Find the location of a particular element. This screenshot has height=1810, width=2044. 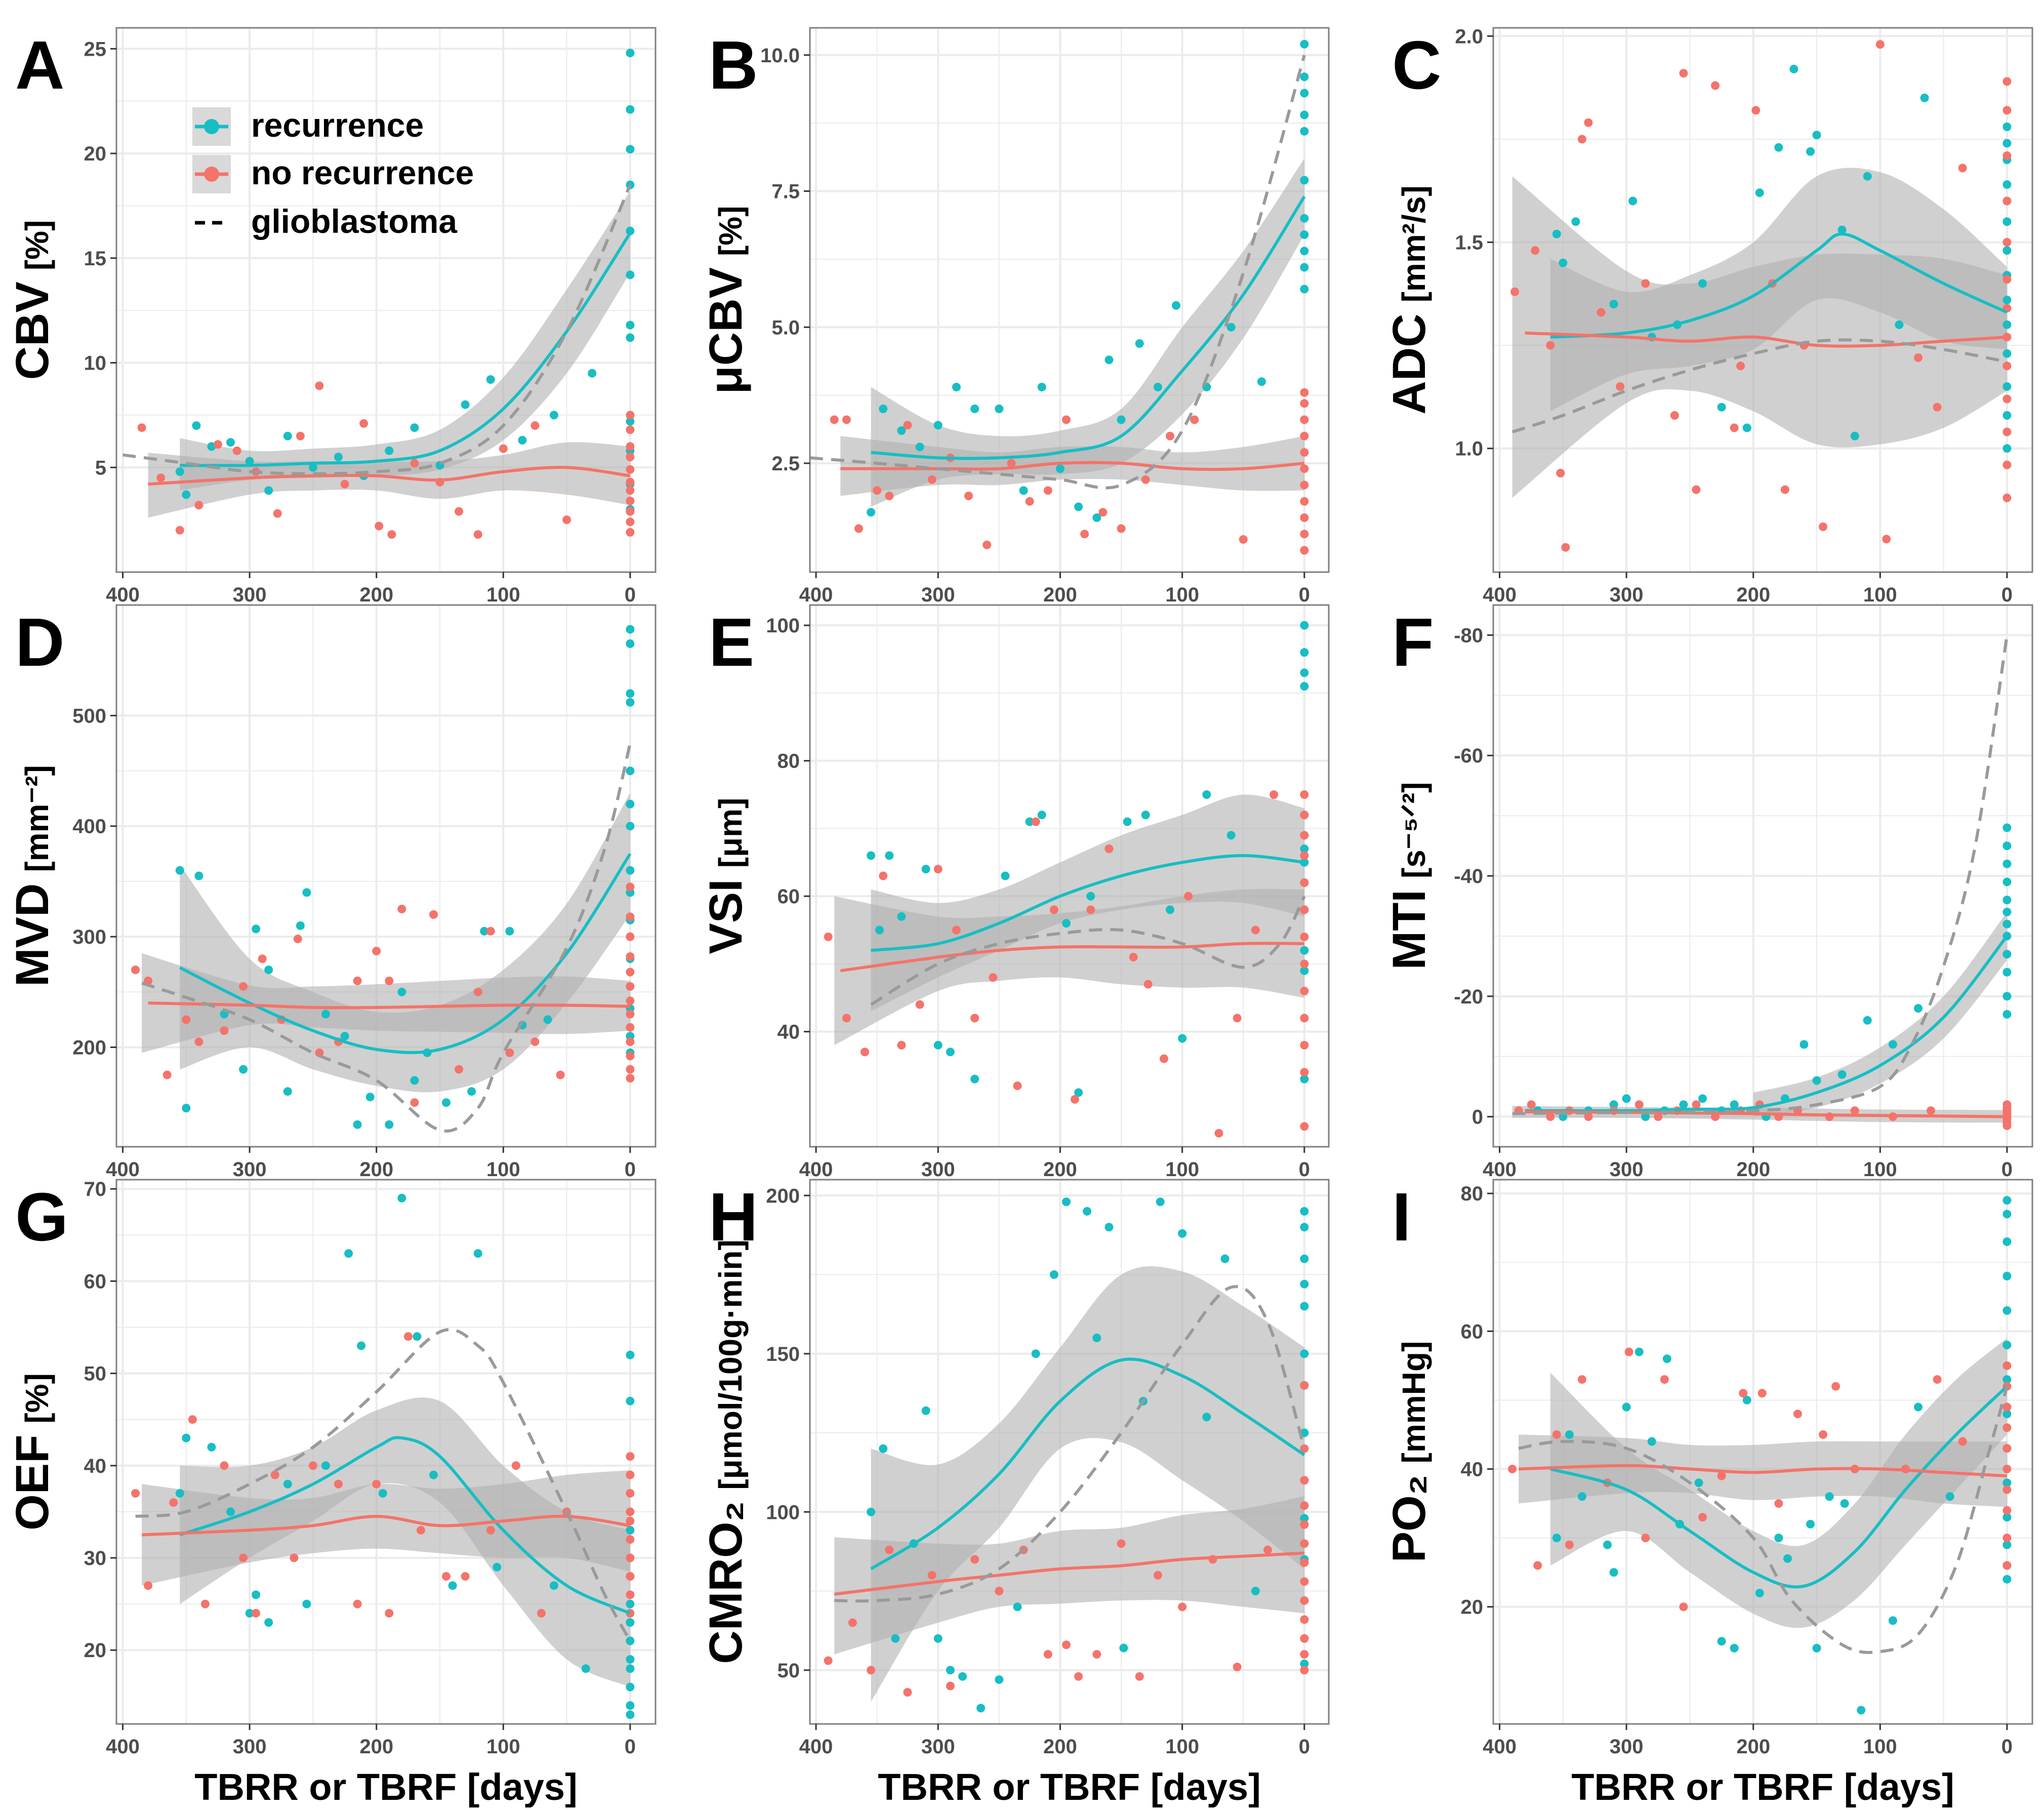

y-tick-label: 20 is located at coordinates (95, 1650).